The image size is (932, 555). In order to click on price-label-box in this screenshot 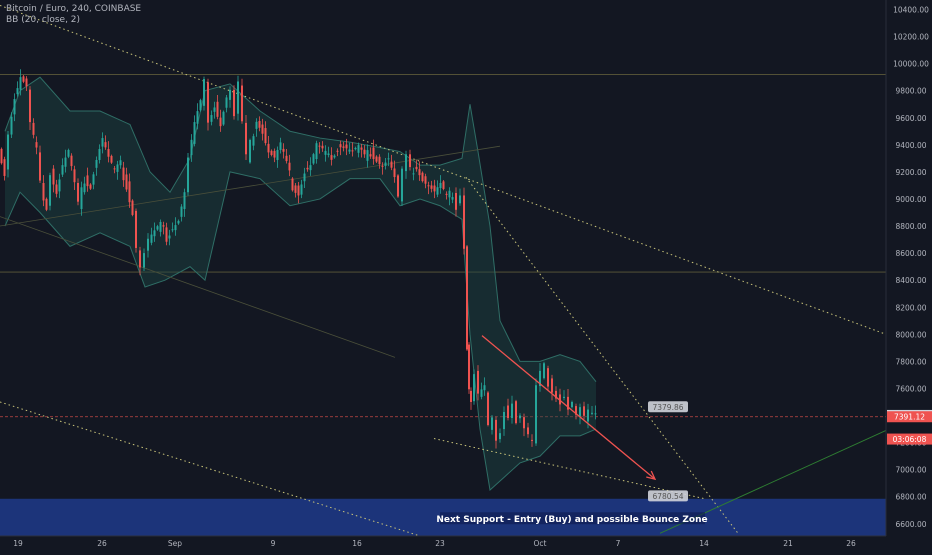, I will do `click(909, 439)`.